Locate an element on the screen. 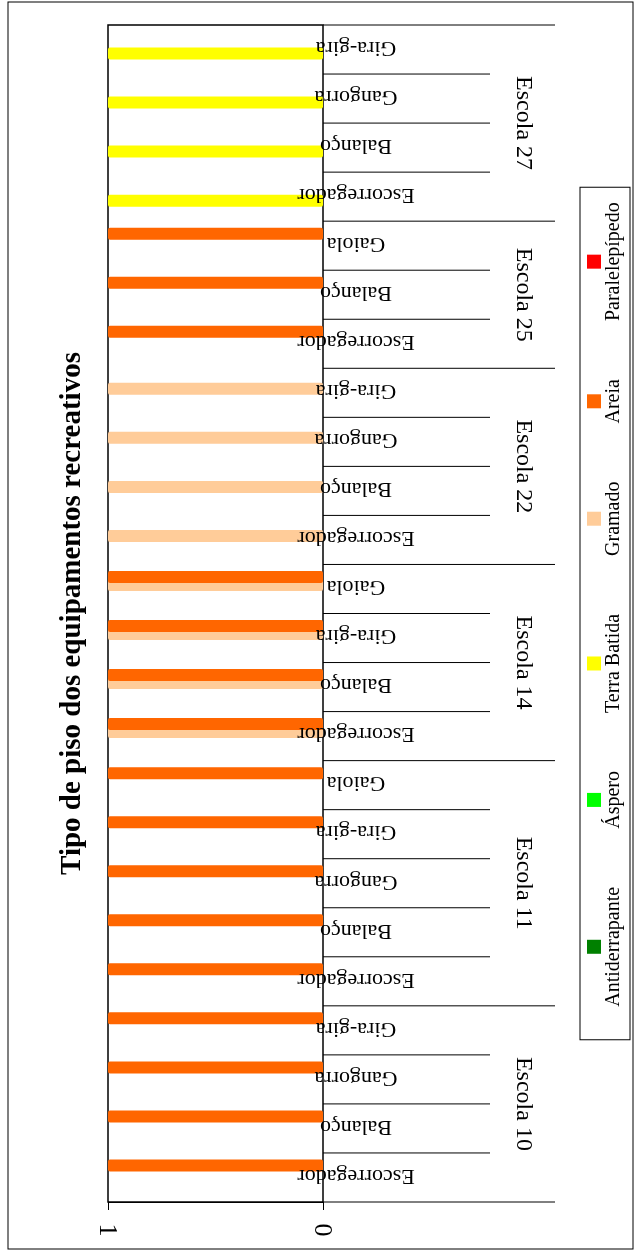  text: Tipo de piso dos equipamentos recreativos is located at coordinates (70, 613).